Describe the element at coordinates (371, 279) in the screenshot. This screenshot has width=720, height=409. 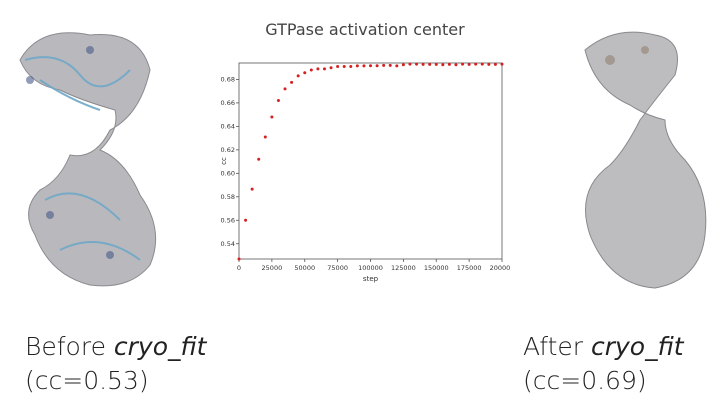
I see `x-axis-label: step` at that location.